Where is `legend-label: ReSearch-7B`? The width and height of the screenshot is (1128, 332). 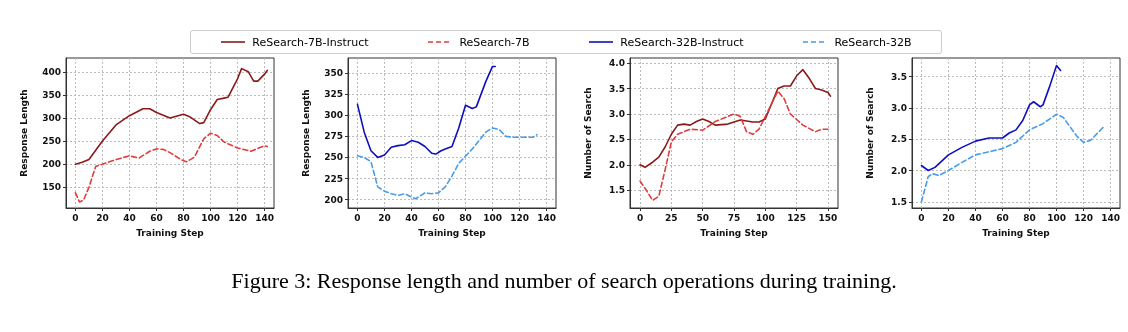 legend-label: ReSearch-7B is located at coordinates (494, 42).